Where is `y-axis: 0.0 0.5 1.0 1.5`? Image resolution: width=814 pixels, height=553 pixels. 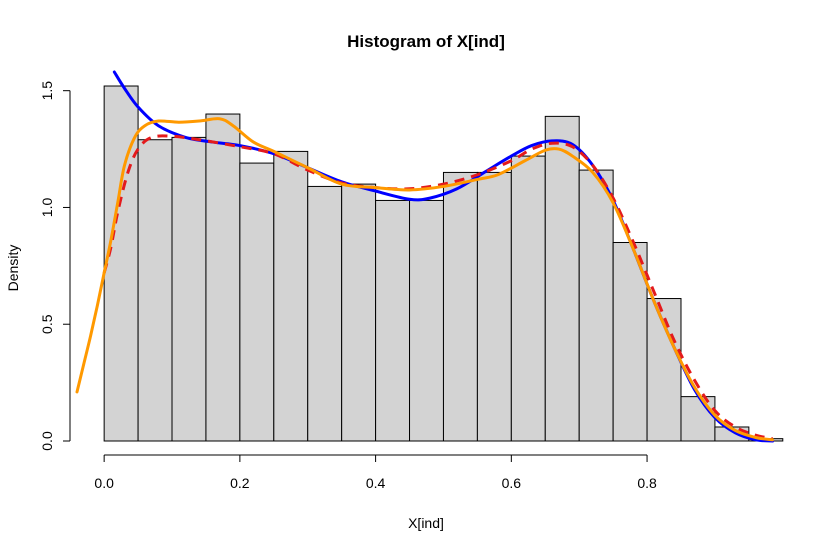 y-axis: 0.0 0.5 1.0 1.5 is located at coordinates (55, 266).